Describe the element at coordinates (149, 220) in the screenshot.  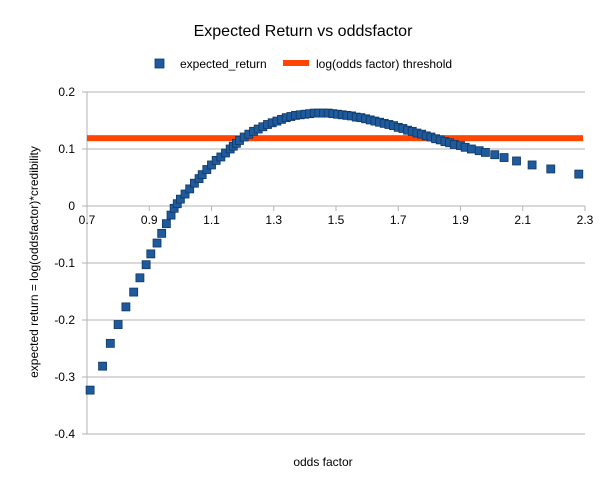
I see `x-tick-label: 0.9` at that location.